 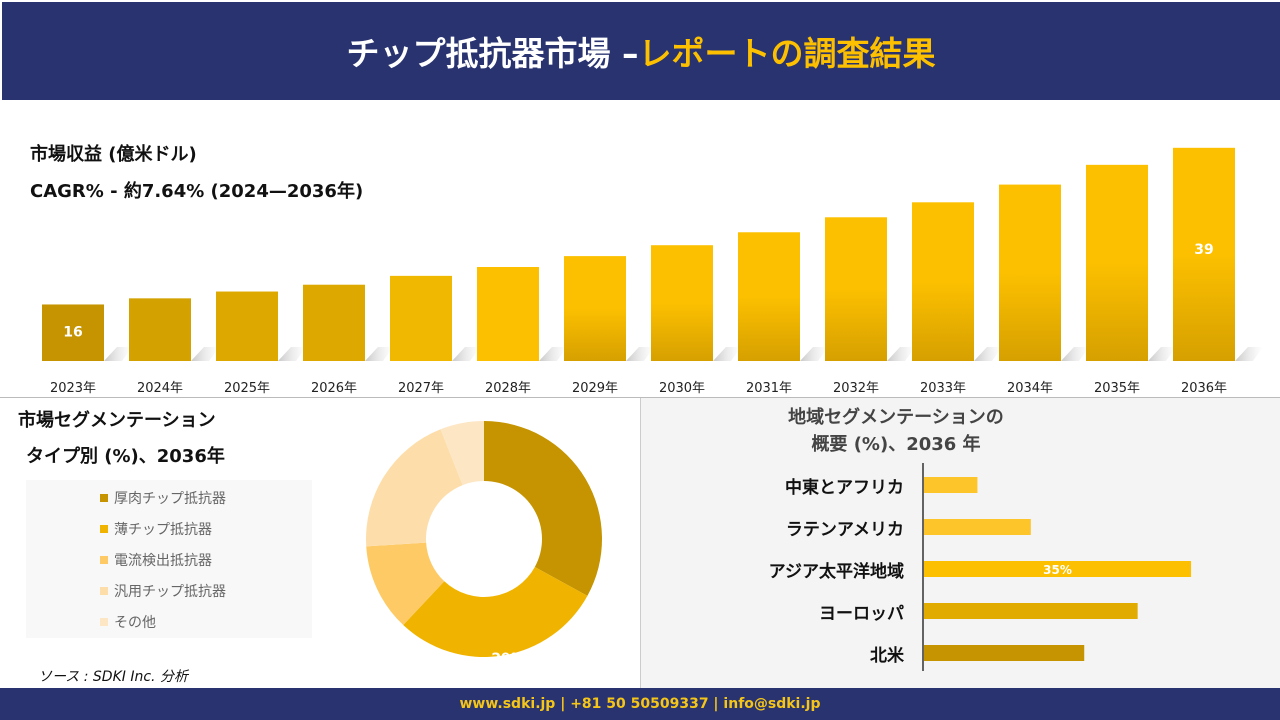 What do you see at coordinates (1117, 388) in the screenshot?
I see `x-tick-label: 2035年` at bounding box center [1117, 388].